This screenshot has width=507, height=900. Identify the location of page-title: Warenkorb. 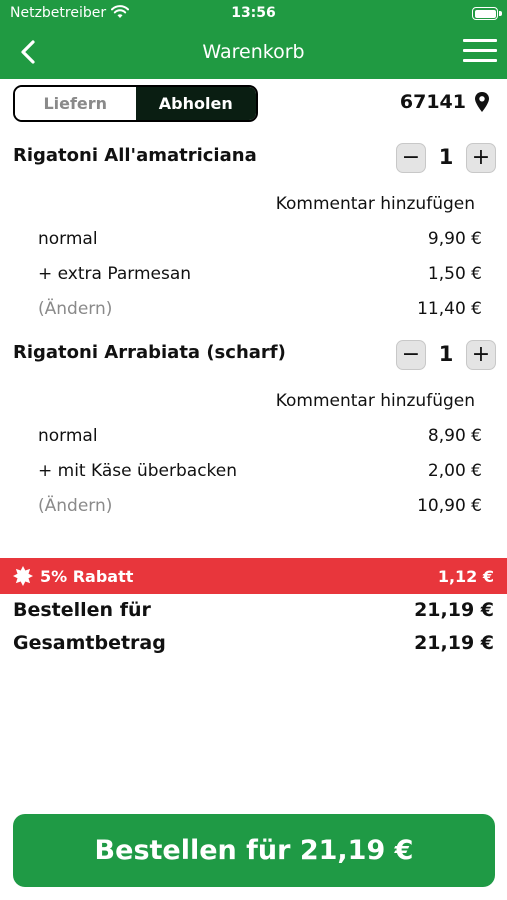
(253, 52).